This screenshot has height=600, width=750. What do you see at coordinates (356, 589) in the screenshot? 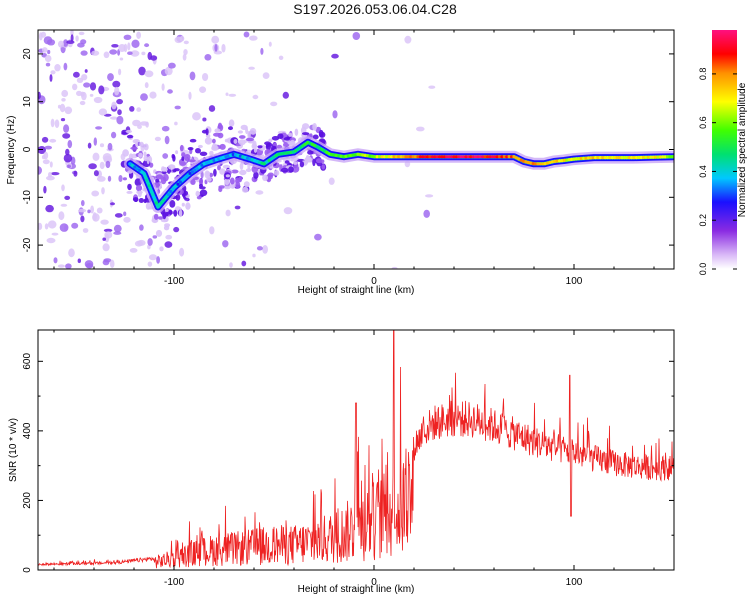
I see `snr-xlabel: Height of straight line (km)` at bounding box center [356, 589].